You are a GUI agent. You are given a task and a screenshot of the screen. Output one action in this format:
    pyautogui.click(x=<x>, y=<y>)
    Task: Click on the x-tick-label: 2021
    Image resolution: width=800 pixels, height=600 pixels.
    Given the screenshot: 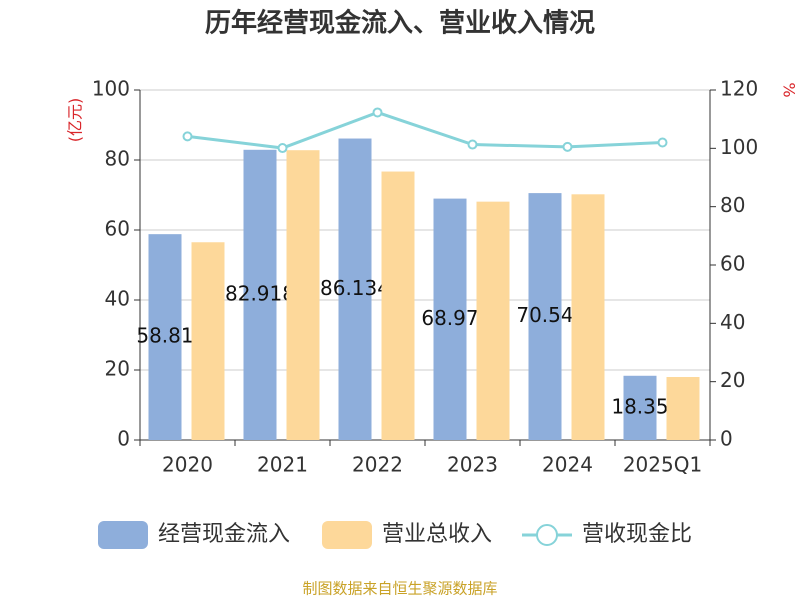 What is the action you would take?
    pyautogui.click(x=282, y=465)
    